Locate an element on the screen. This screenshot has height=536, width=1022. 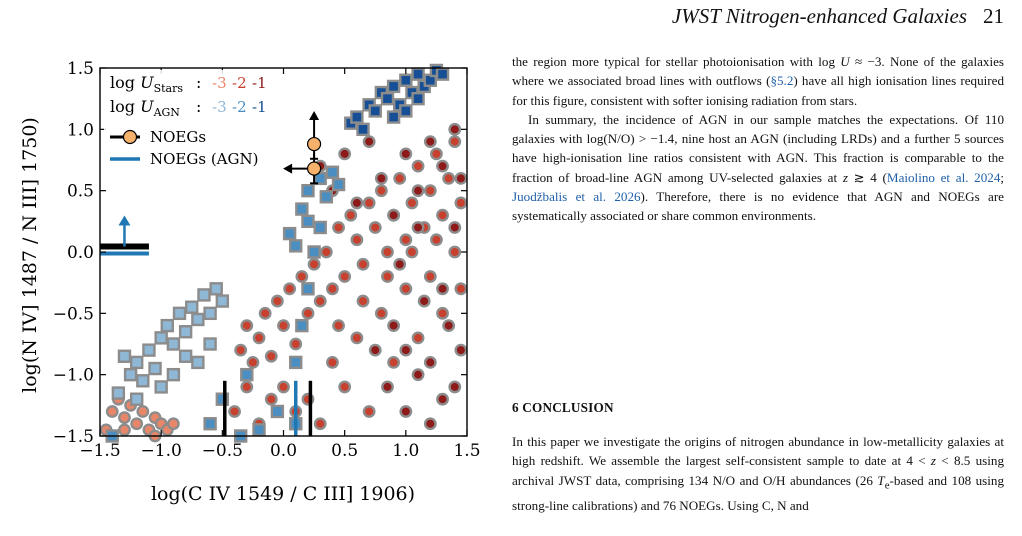
para3-te-sub: e is located at coordinates (887, 485).